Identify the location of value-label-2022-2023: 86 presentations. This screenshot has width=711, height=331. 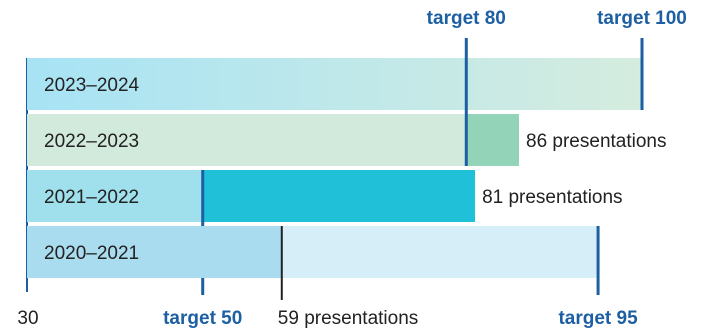
(596, 141).